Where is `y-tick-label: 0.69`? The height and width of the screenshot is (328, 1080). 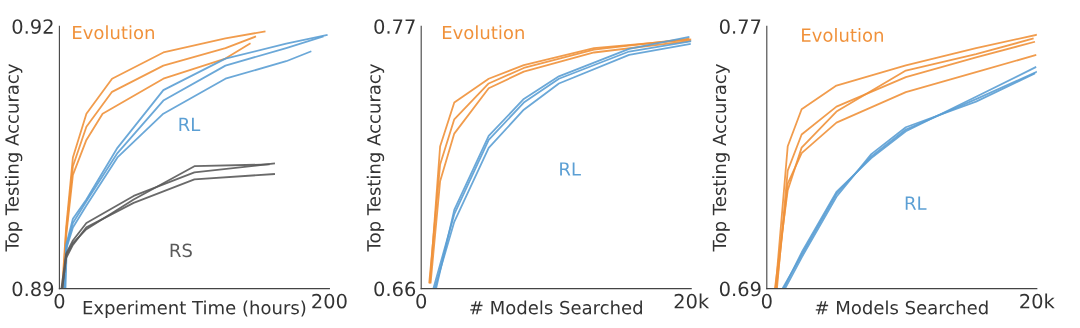
y-tick-label: 0.69 is located at coordinates (740, 289).